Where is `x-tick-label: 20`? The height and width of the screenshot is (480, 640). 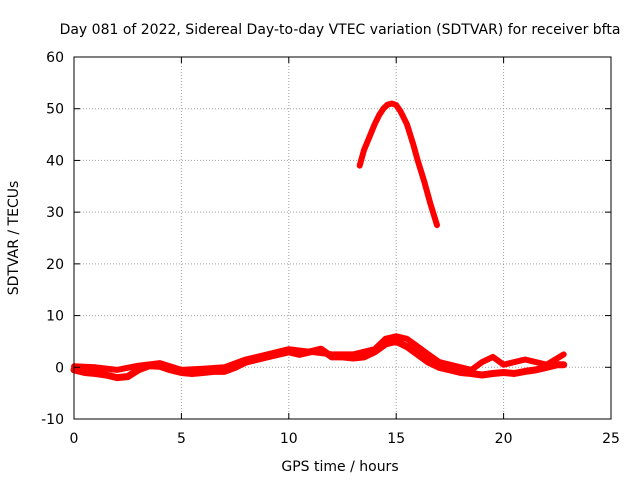 x-tick-label: 20 is located at coordinates (504, 439).